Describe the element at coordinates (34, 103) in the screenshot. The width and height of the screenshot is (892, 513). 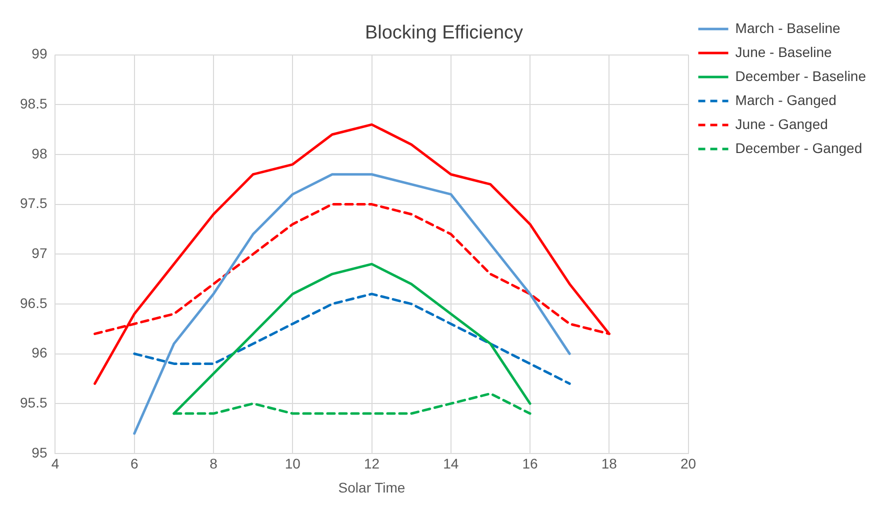
I see `y-tick-label: 98.5` at that location.